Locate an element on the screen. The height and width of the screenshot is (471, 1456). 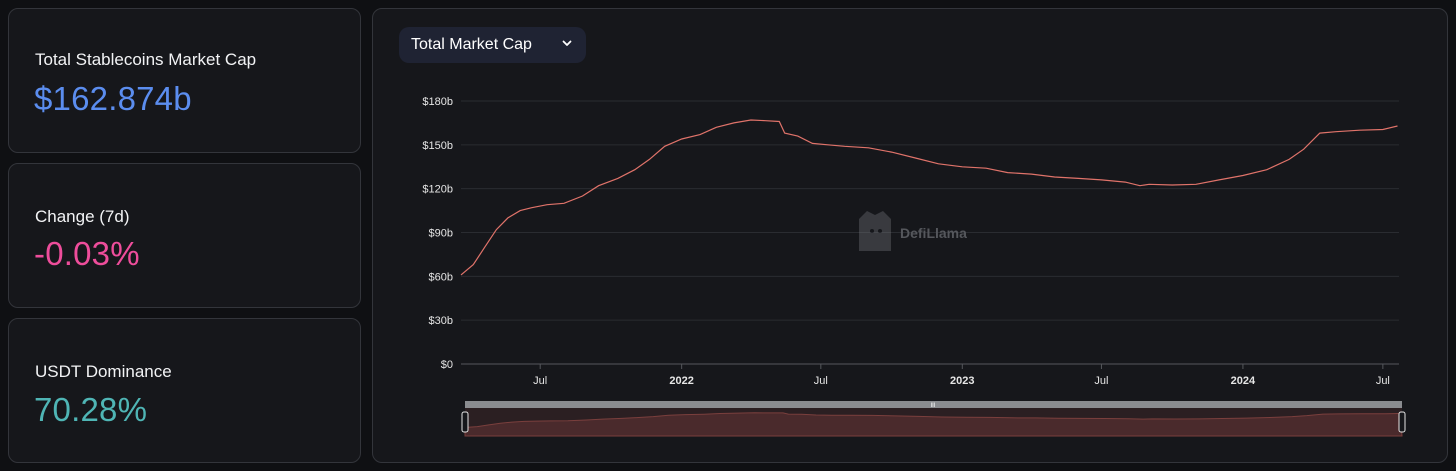
market-cap-value: $162.874b is located at coordinates (113, 98).